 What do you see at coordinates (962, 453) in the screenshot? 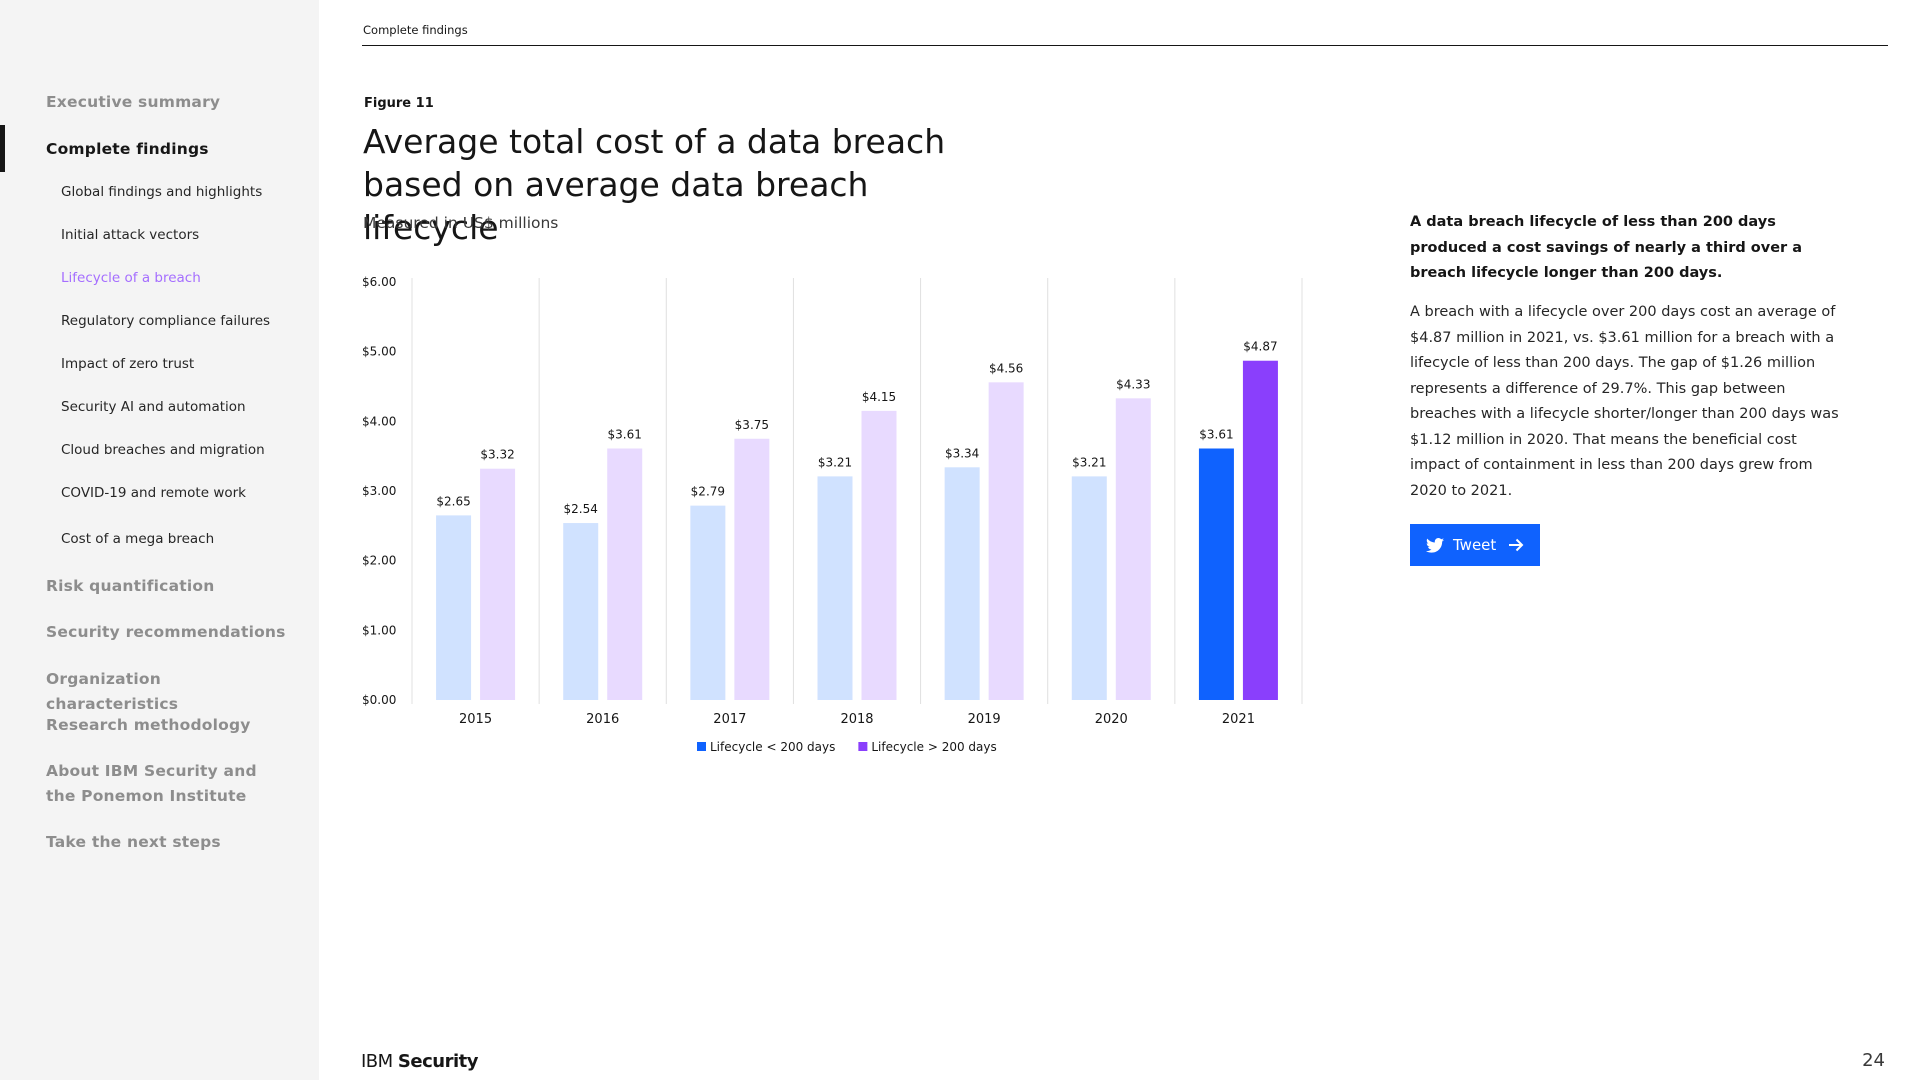
I see `data-label: $3.34` at bounding box center [962, 453].